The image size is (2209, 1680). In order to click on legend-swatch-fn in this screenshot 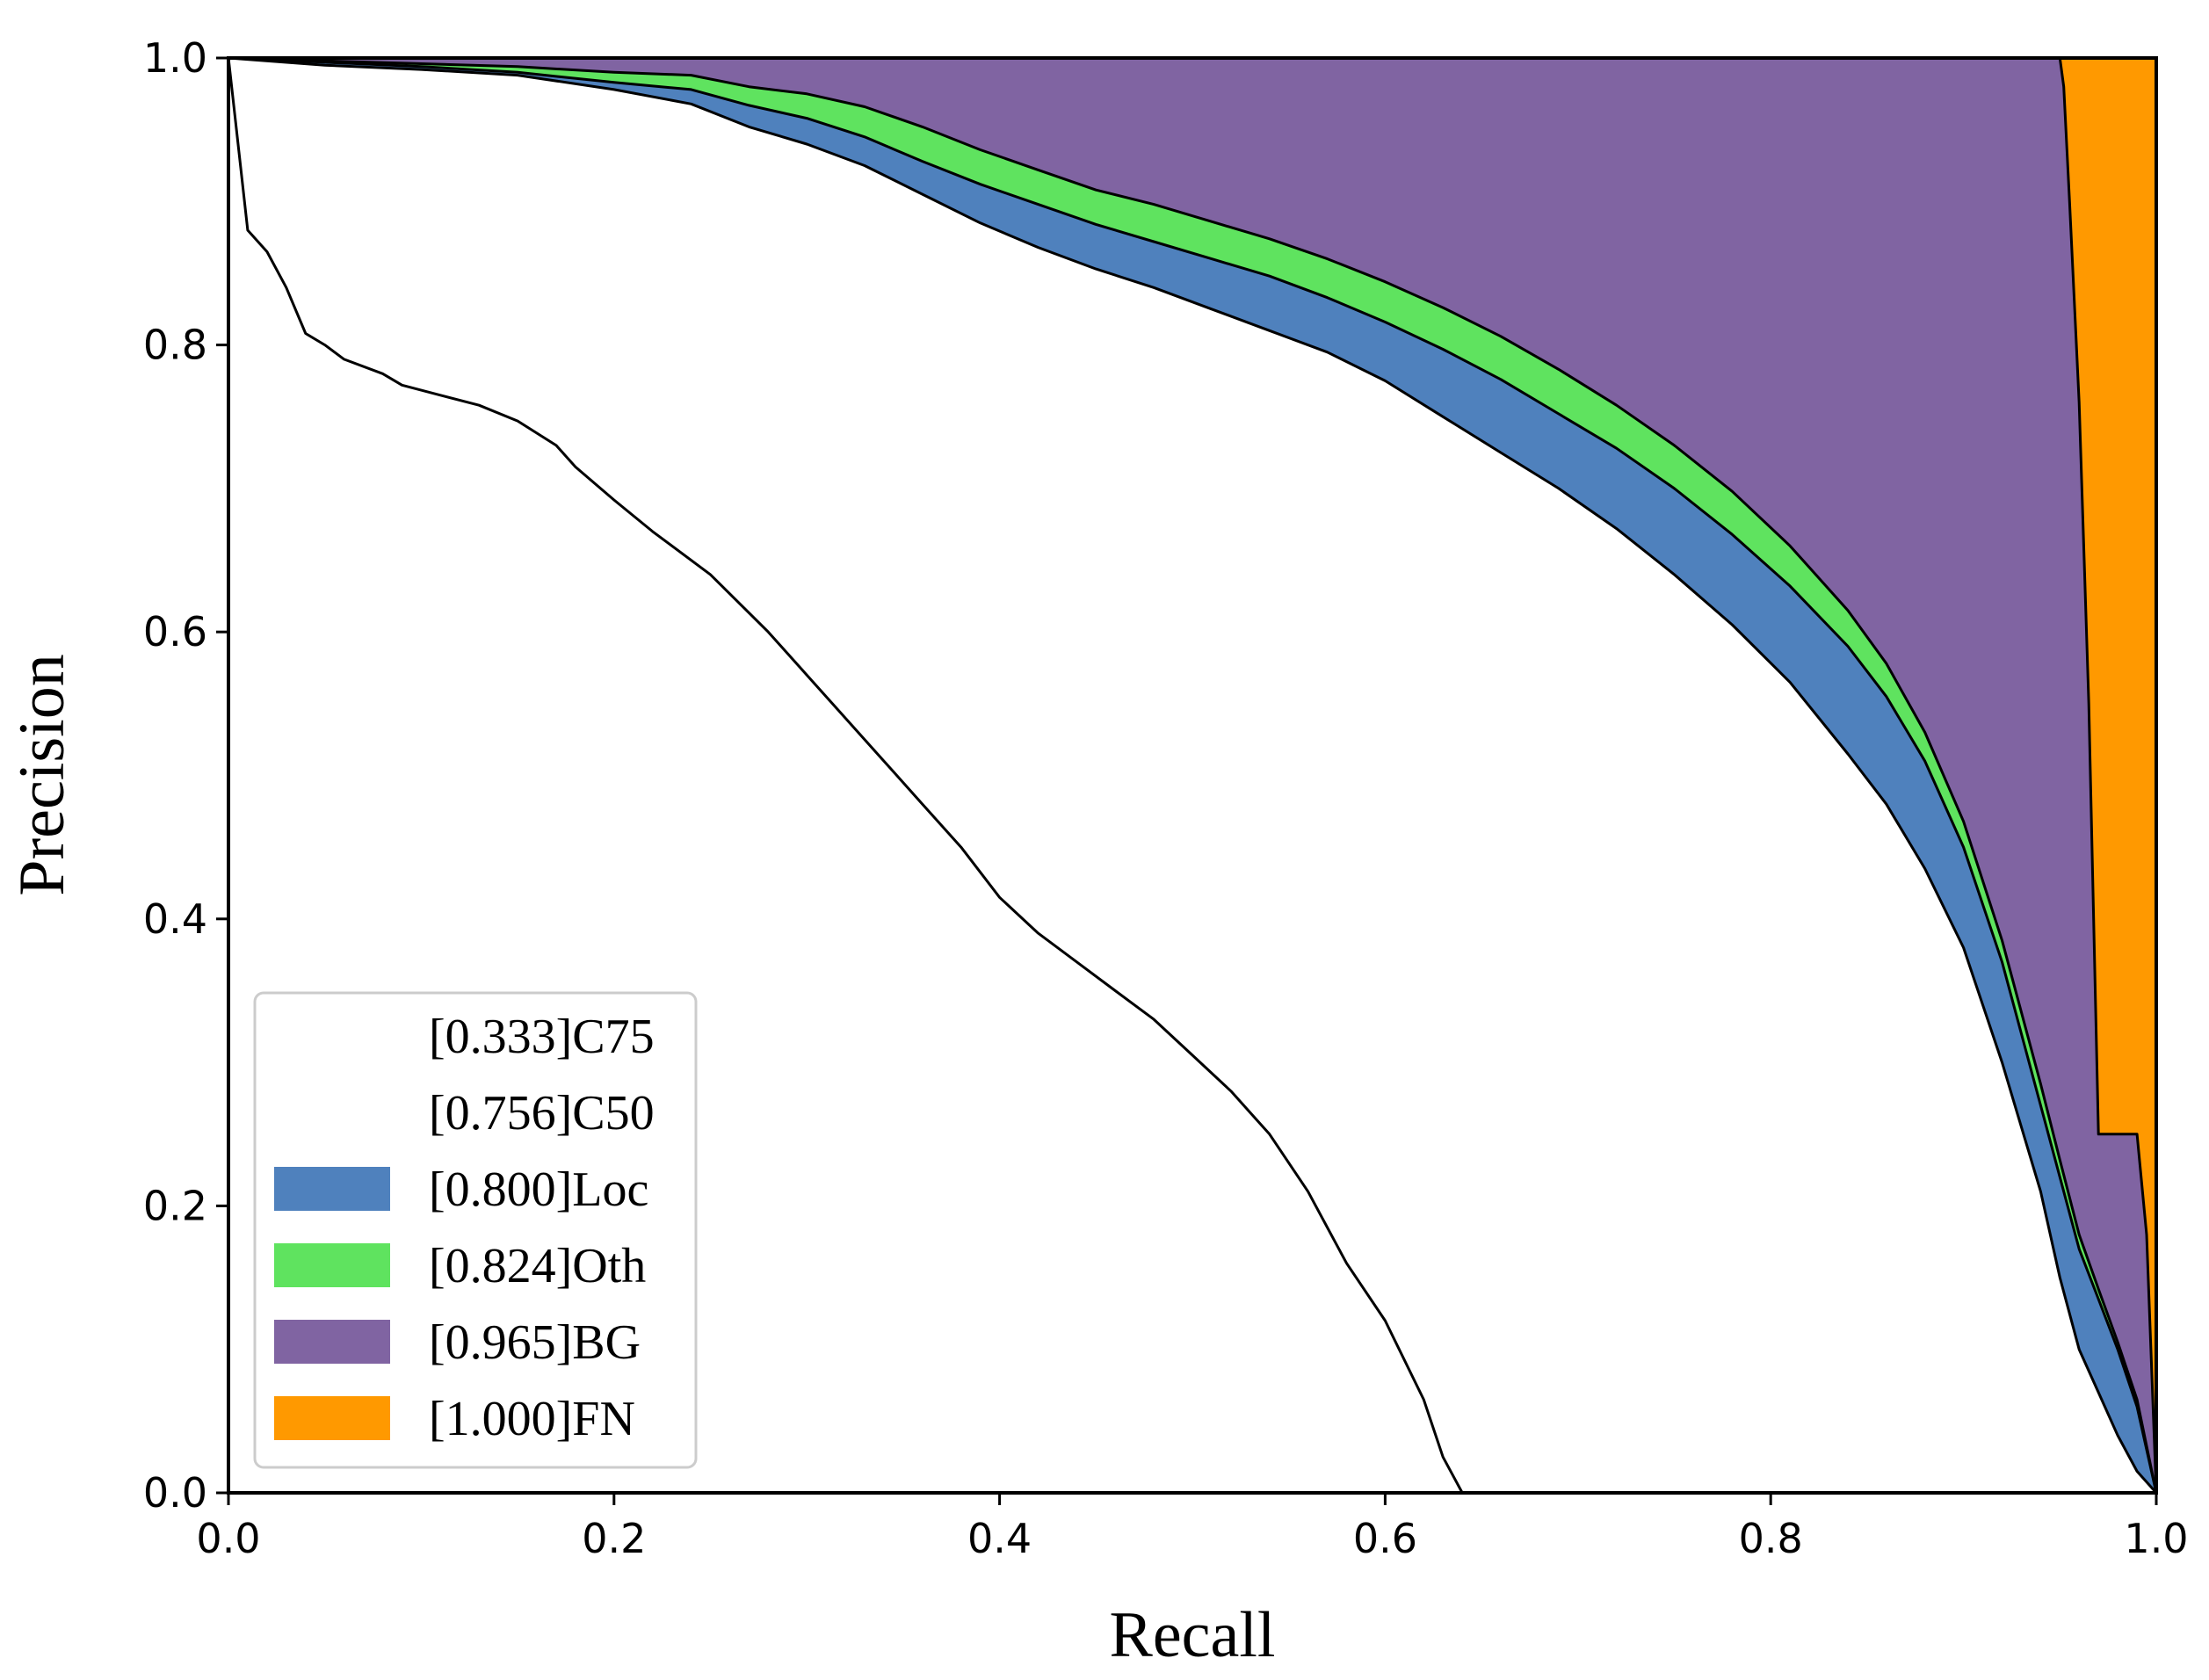, I will do `click(332, 1418)`.